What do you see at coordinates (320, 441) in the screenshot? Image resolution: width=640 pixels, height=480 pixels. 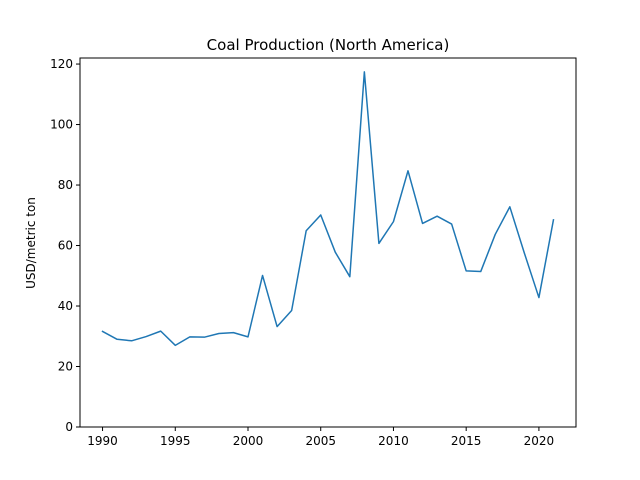 I see `x-tick-label: 2005` at bounding box center [320, 441].